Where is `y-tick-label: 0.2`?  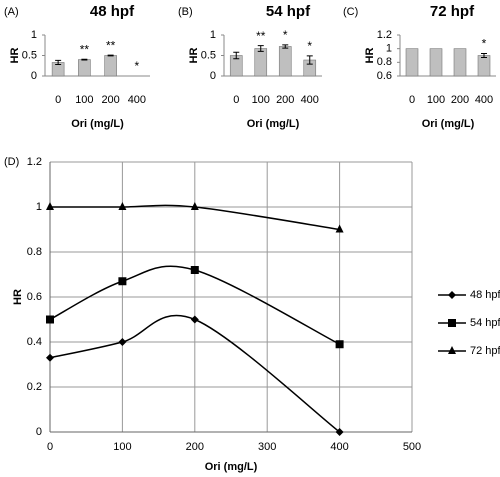
y-tick-label: 0.2 is located at coordinates (34, 387).